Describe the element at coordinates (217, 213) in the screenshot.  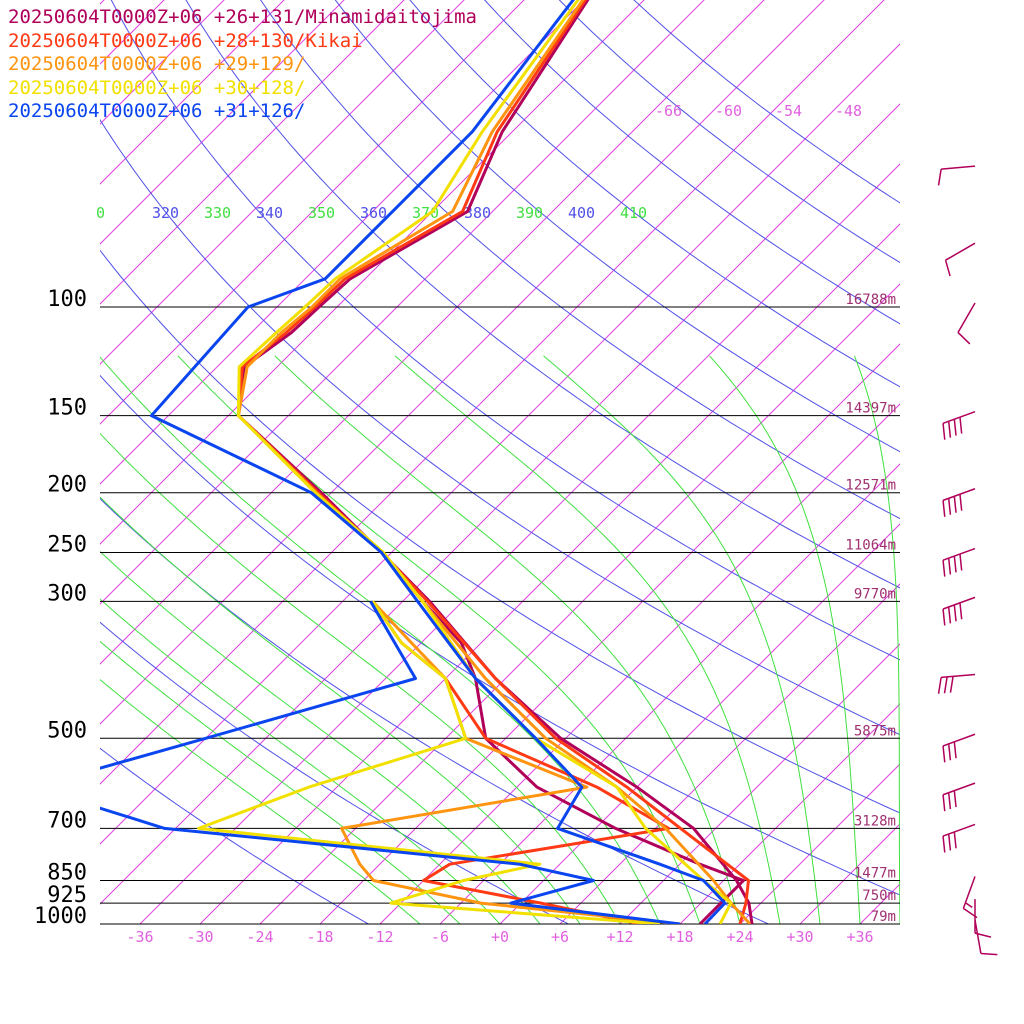
I see `isentrope-label: 330` at that location.